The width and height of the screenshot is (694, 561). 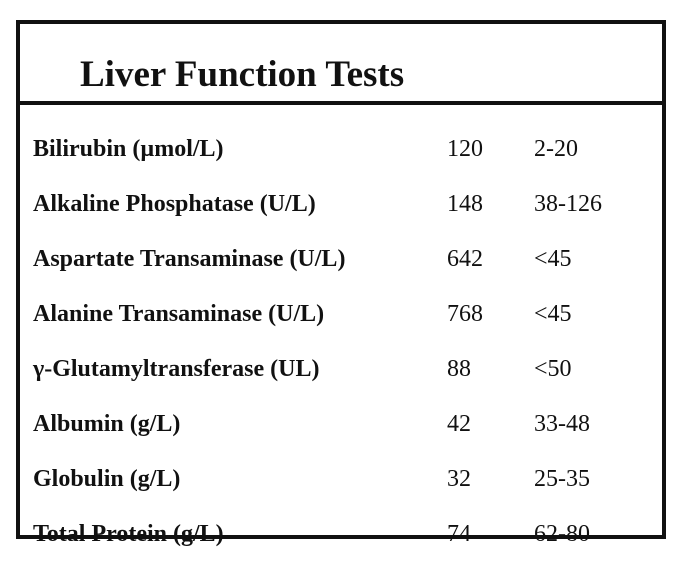 I want to click on test-name: Alanine Transaminase (U/L), so click(x=179, y=313).